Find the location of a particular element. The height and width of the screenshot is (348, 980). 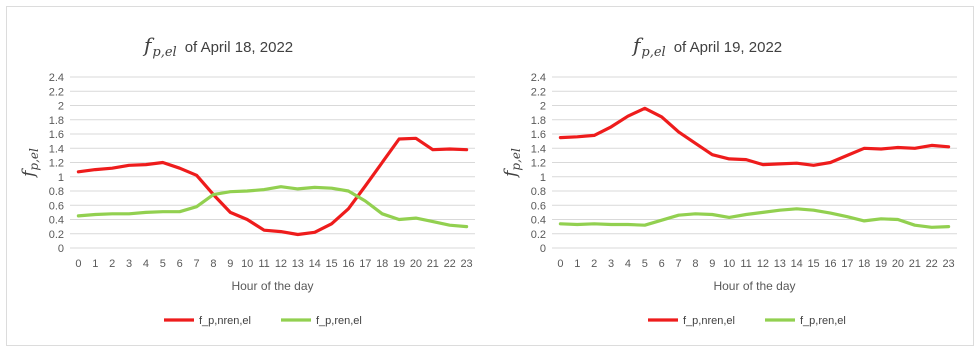

x-tick-label: 22 is located at coordinates (450, 264).